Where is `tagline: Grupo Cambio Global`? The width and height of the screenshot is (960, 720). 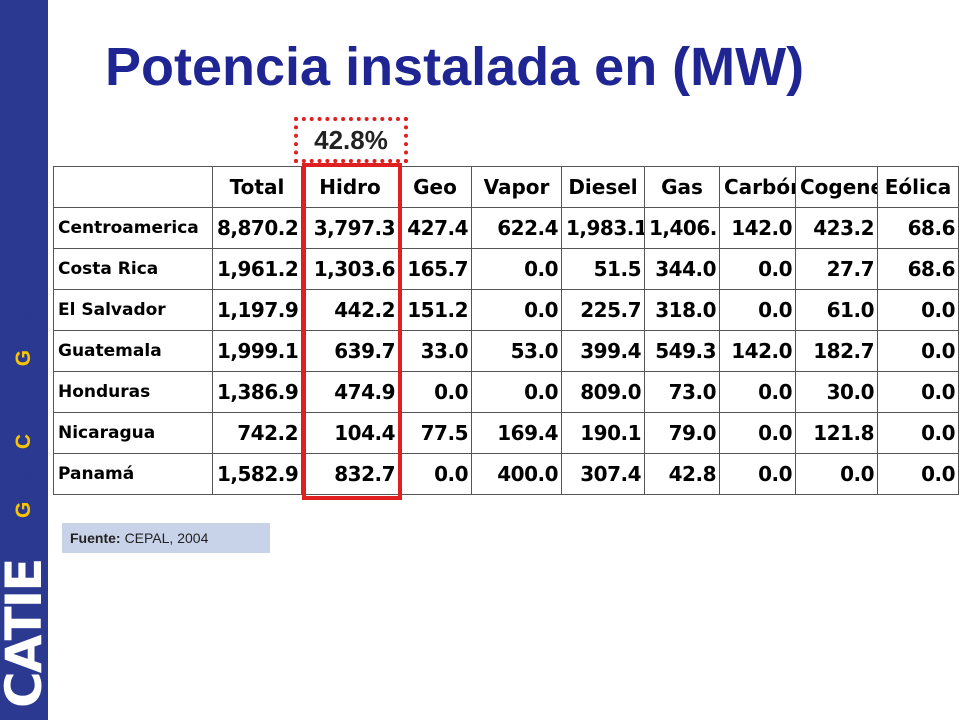 tagline: Grupo Cambio Global is located at coordinates (24, 409).